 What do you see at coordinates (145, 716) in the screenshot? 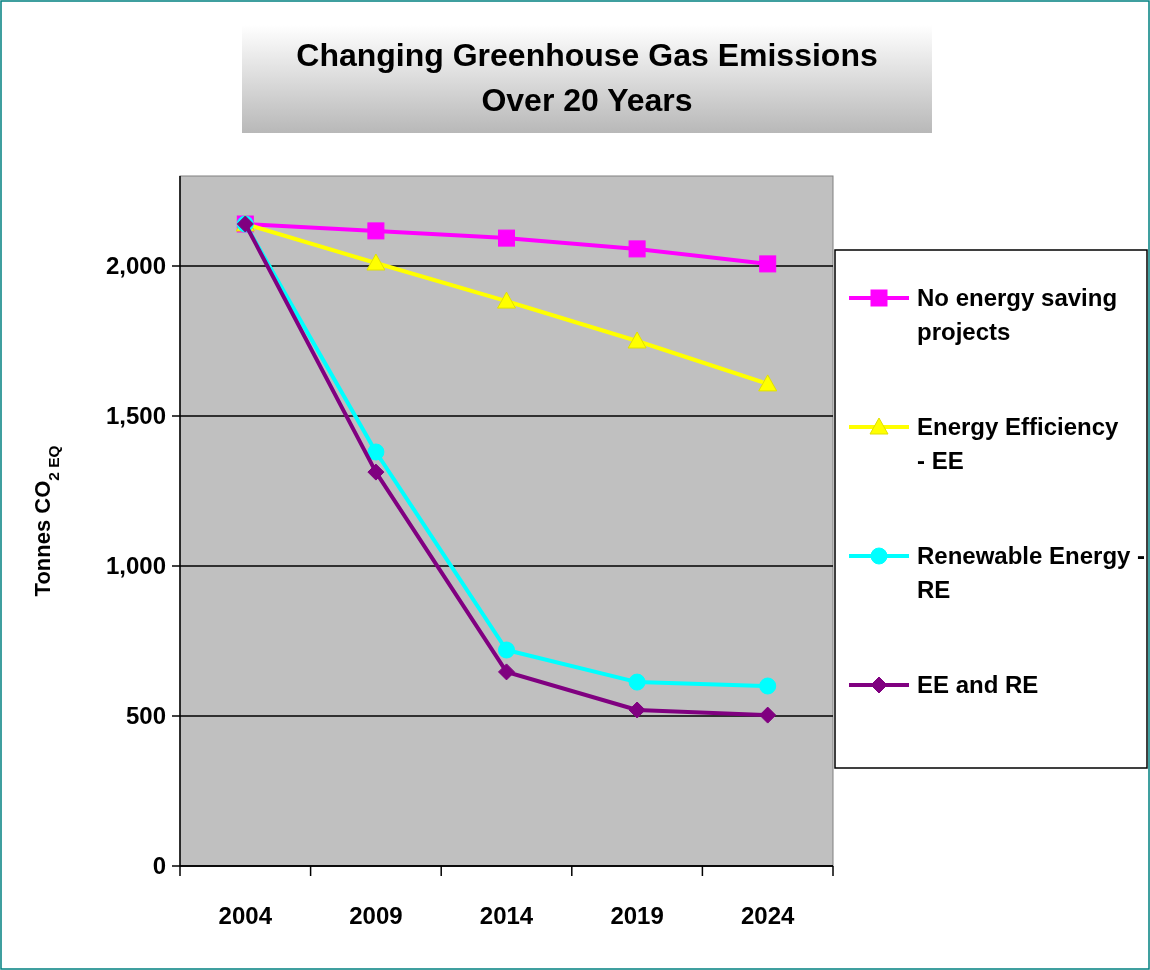
I see `y-tick-label: 500` at bounding box center [145, 716].